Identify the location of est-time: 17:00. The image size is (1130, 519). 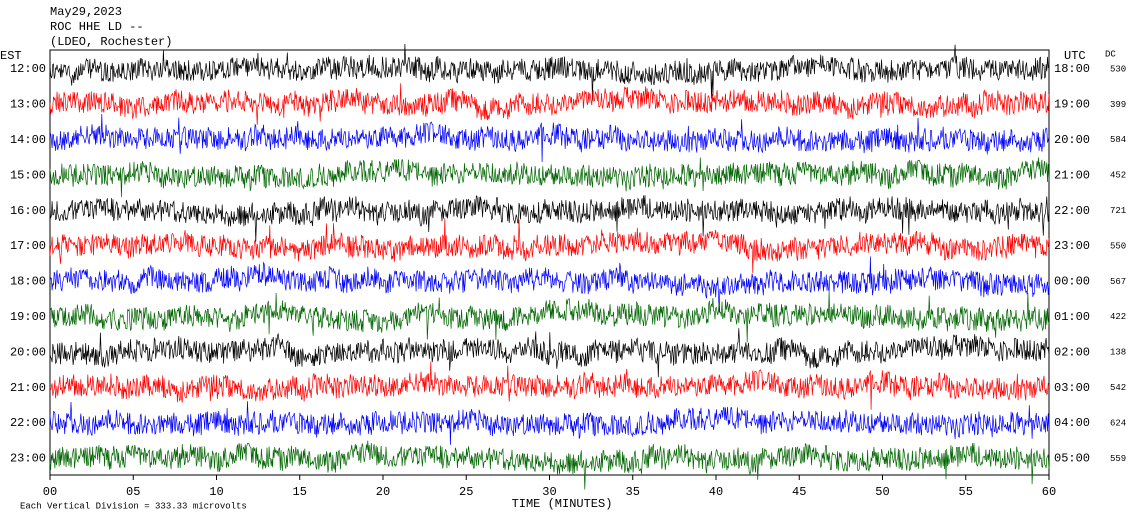
(28, 246).